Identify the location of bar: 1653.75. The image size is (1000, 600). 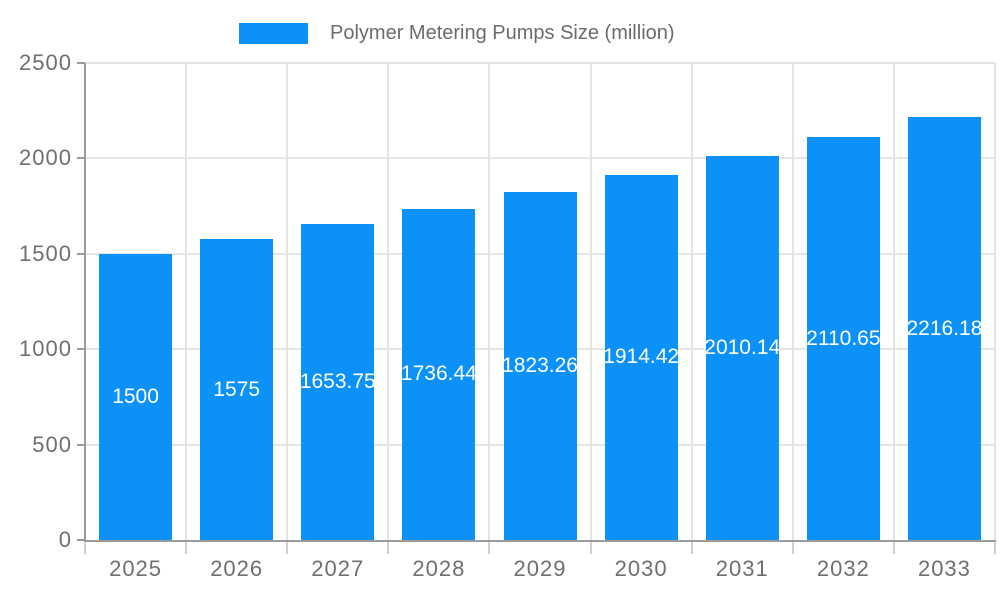
(338, 382).